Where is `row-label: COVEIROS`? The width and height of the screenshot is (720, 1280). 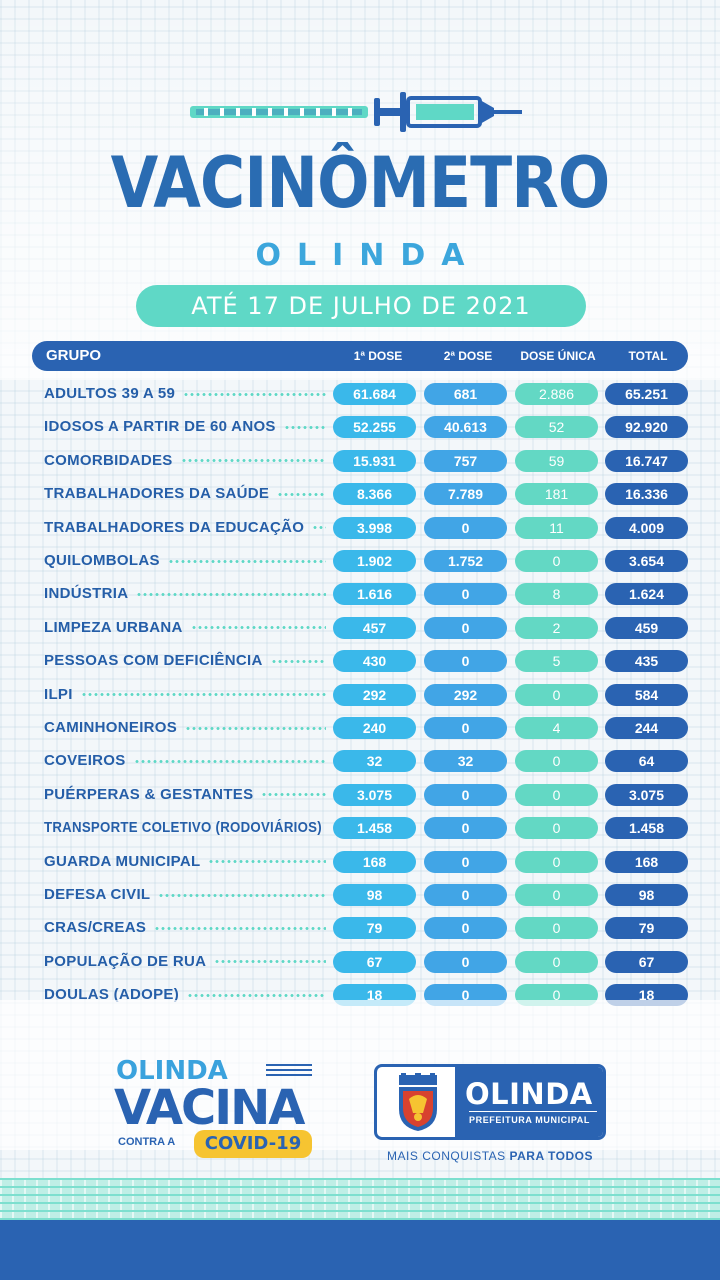 row-label: COVEIROS is located at coordinates (187, 761).